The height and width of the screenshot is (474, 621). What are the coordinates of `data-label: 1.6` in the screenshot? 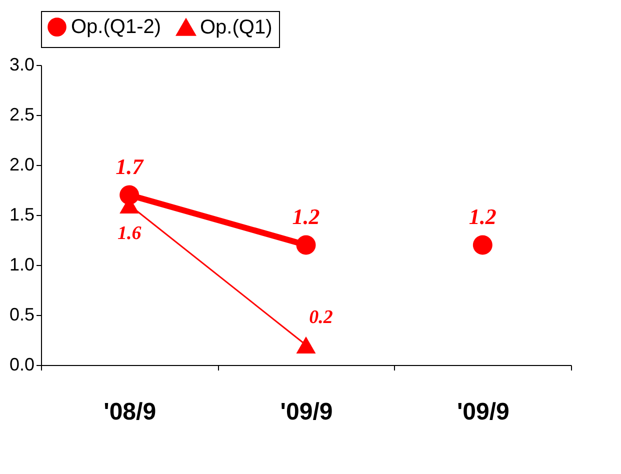 It's located at (129, 233).